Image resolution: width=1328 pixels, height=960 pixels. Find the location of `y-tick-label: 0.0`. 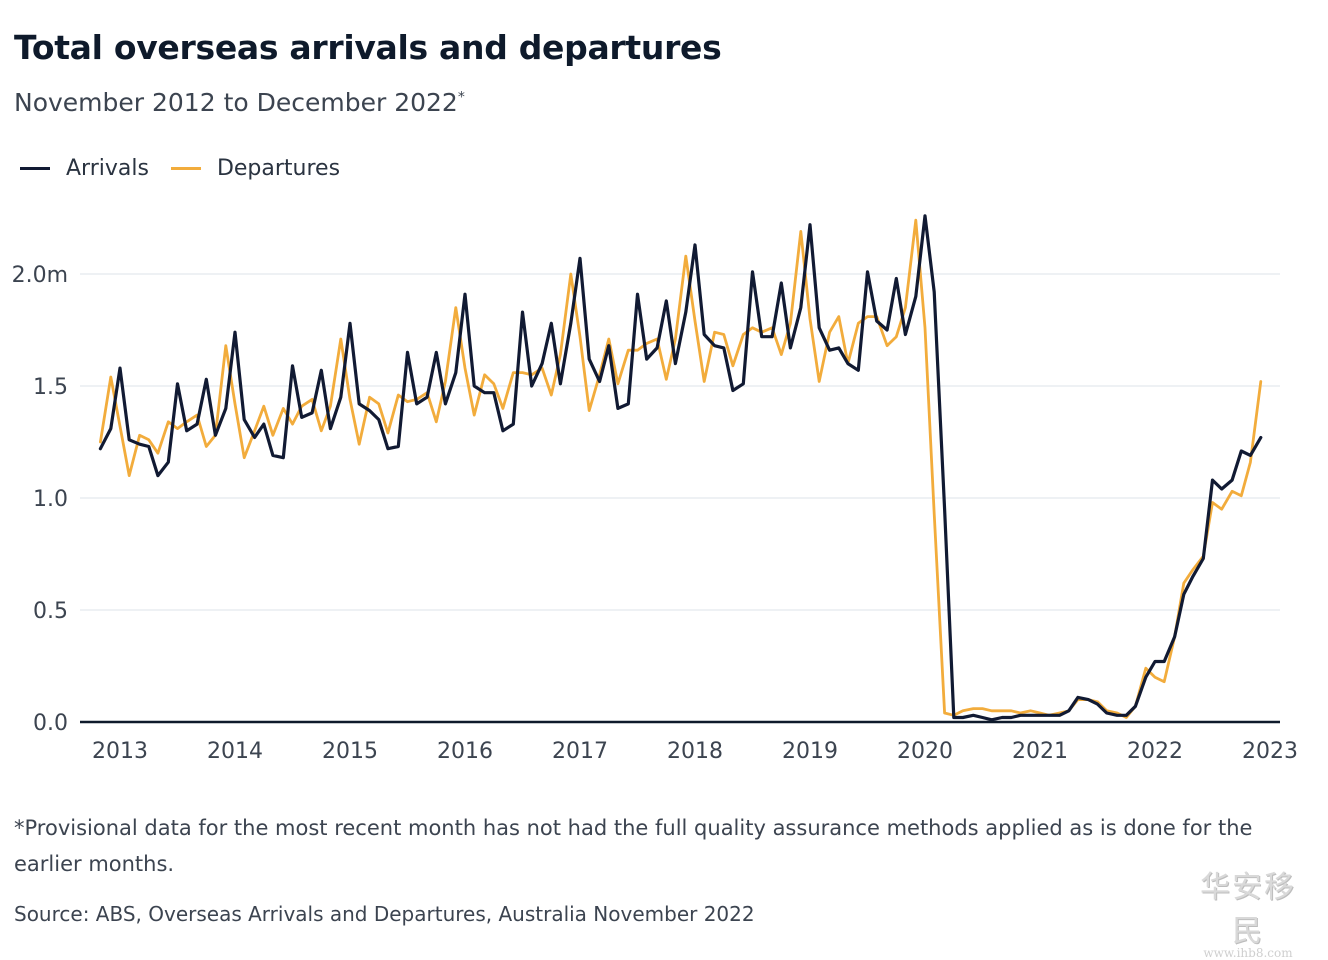

y-tick-label: 0.0 is located at coordinates (50, 723).